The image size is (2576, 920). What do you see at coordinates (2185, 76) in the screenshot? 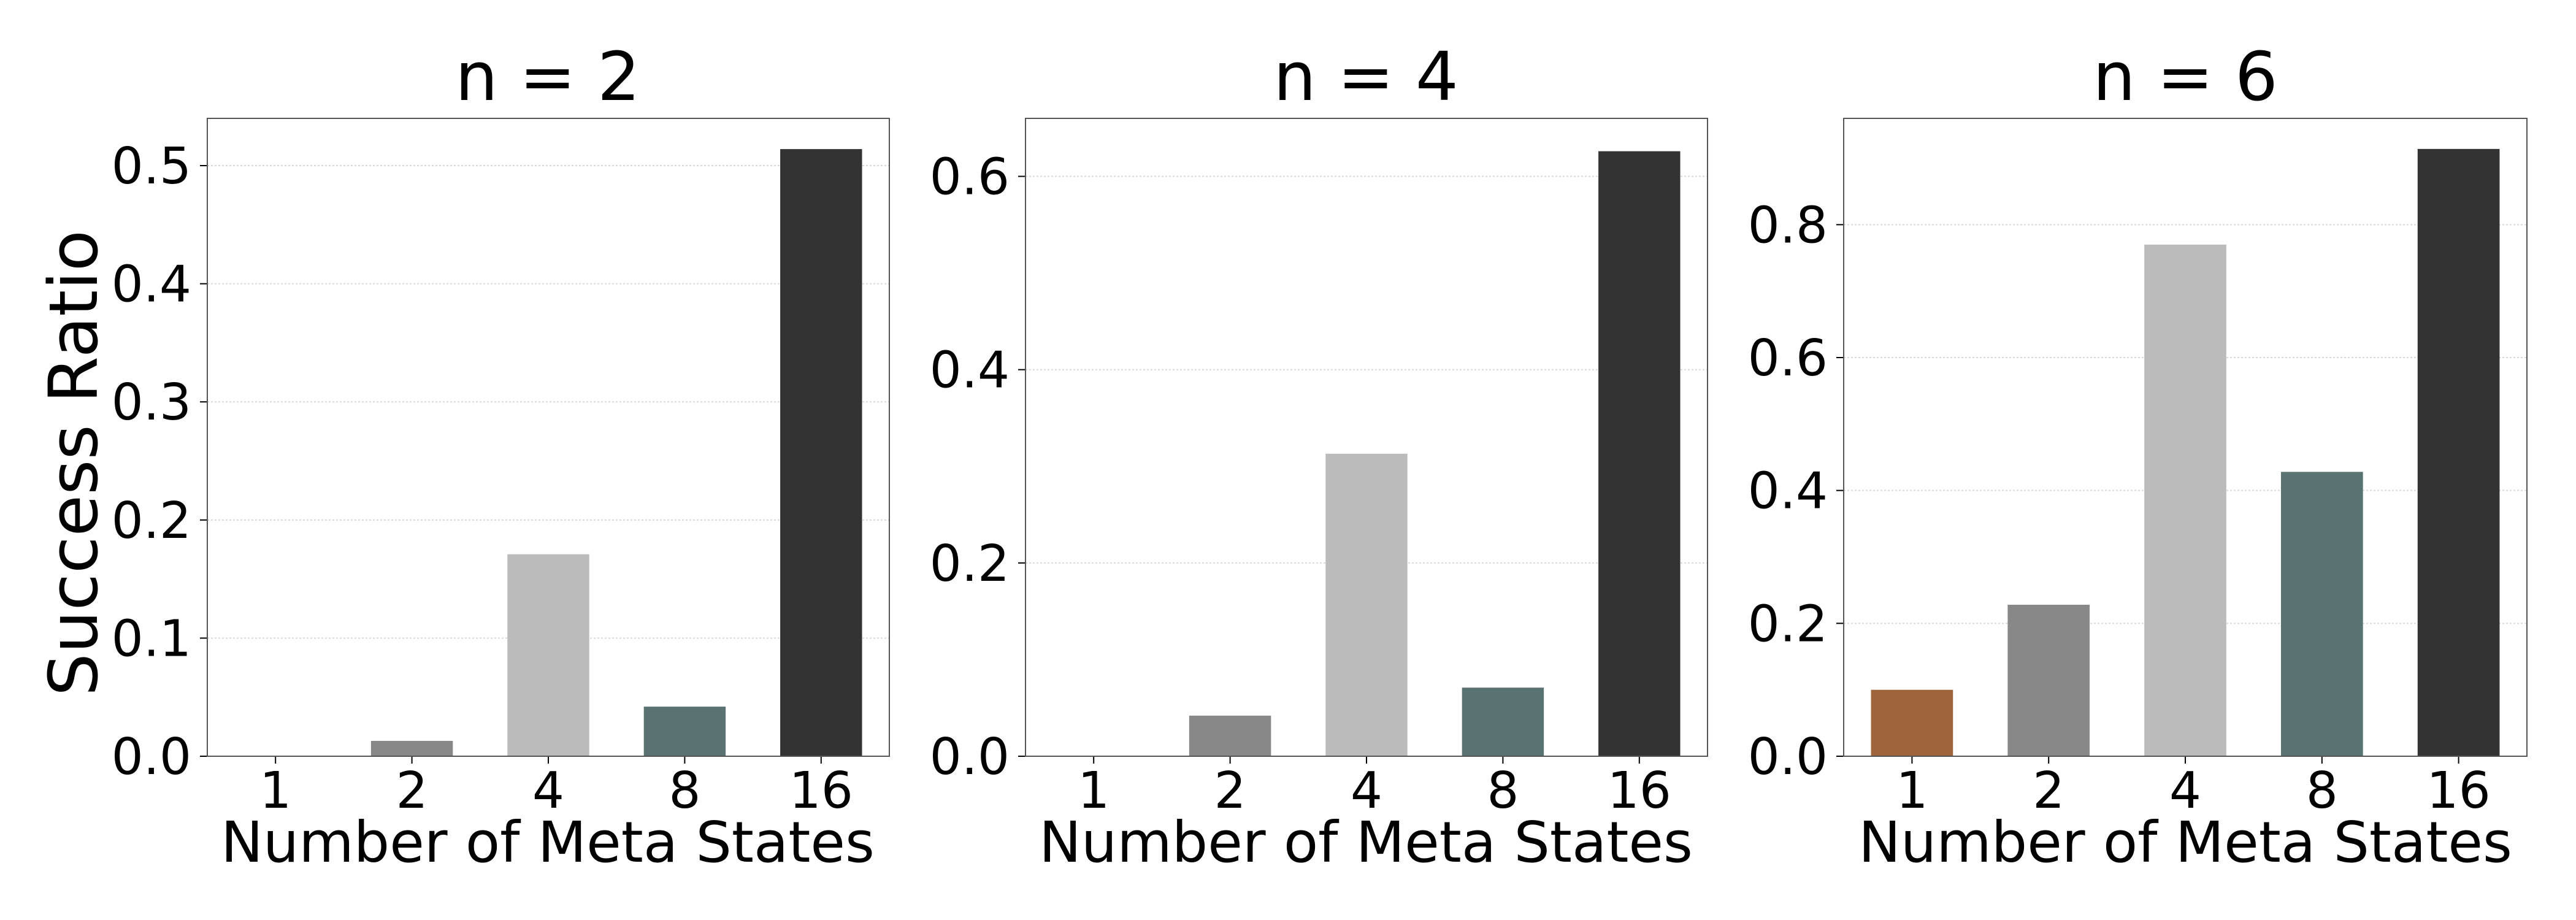
I see `subplot-title: n = 6` at bounding box center [2185, 76].